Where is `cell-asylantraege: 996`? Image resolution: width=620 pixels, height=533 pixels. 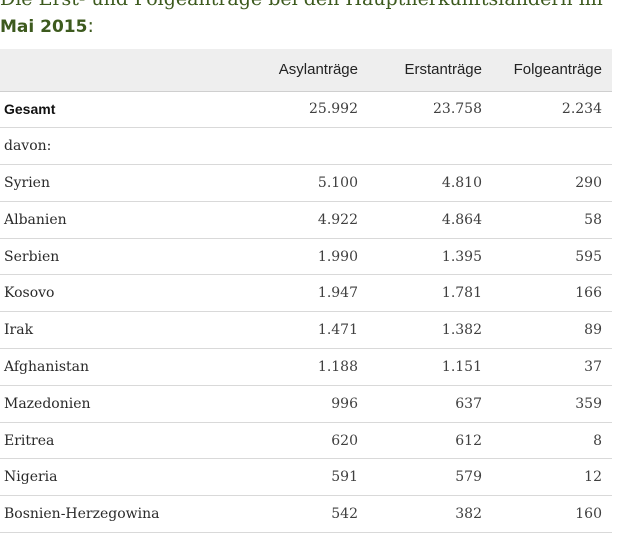
cell-asylantraege: 996 is located at coordinates (298, 404).